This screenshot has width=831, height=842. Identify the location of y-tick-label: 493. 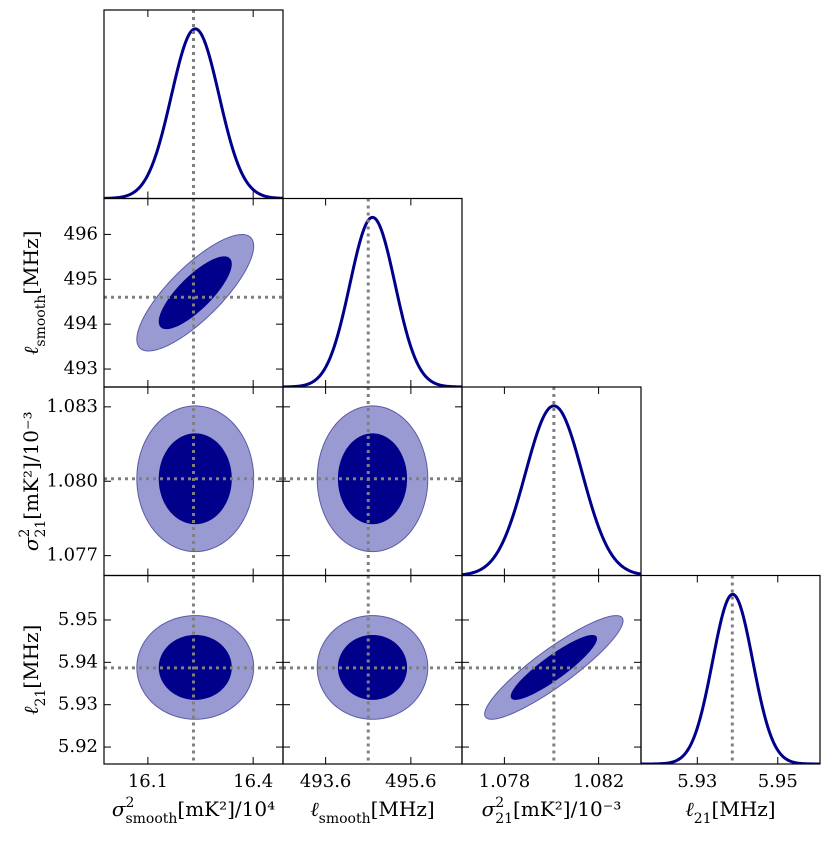
(81, 368).